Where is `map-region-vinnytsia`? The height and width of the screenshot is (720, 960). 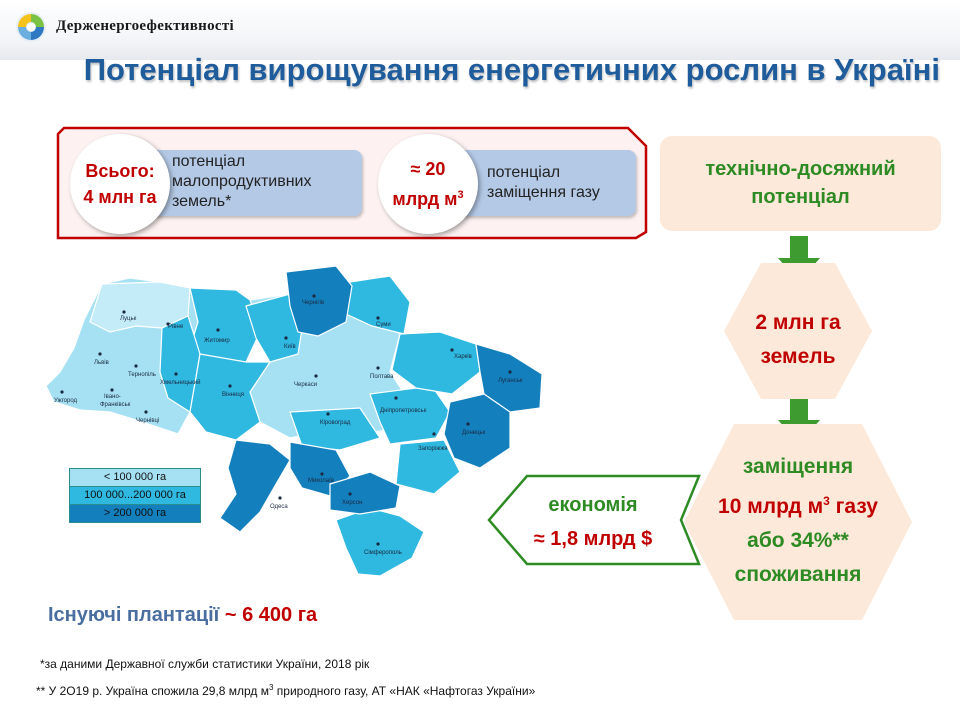 map-region-vinnytsia is located at coordinates (230, 397).